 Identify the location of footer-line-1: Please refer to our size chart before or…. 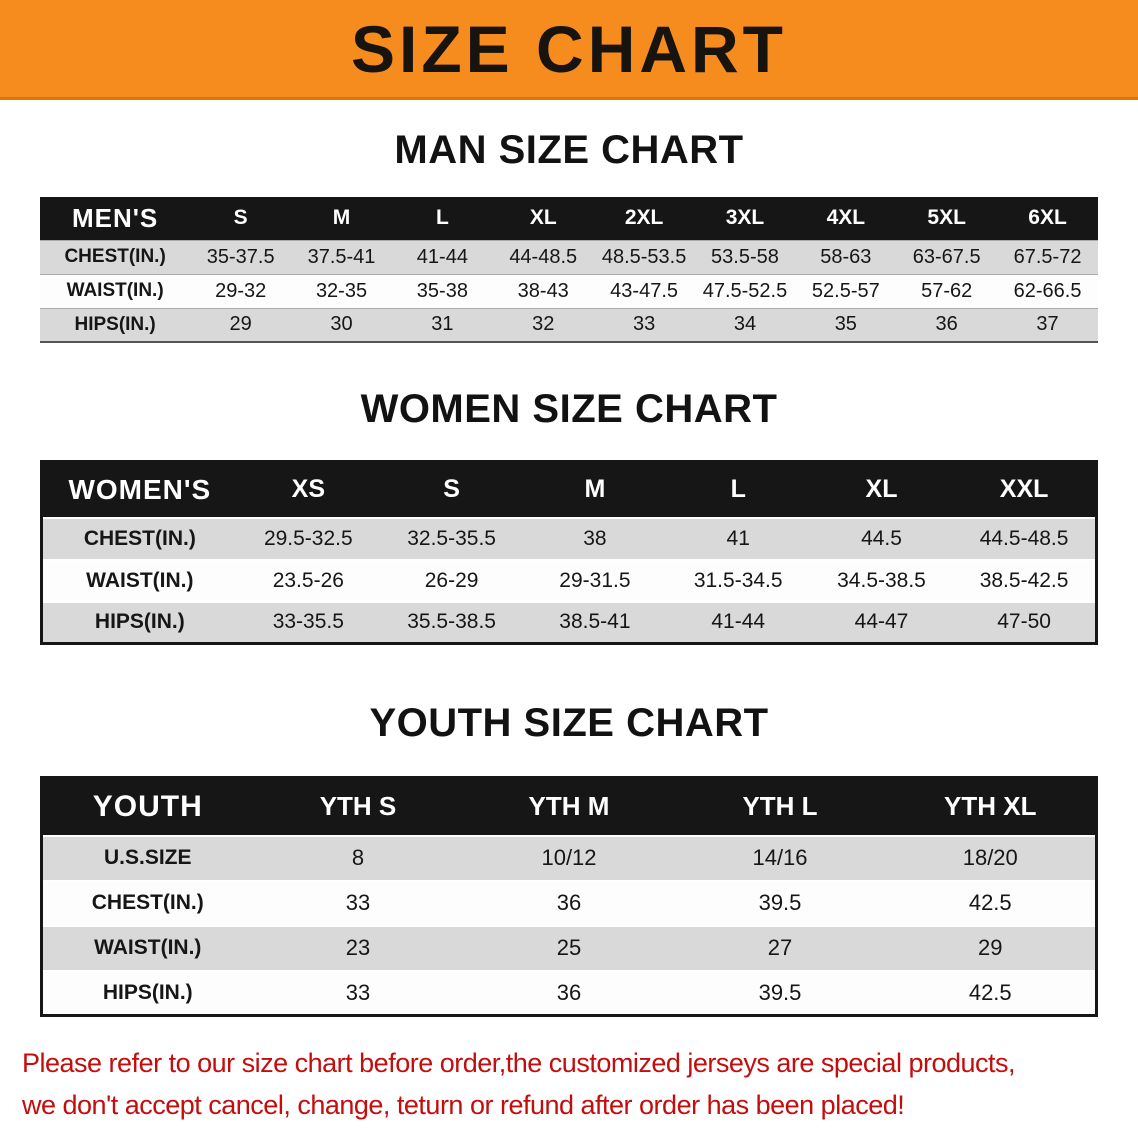
(519, 1063).